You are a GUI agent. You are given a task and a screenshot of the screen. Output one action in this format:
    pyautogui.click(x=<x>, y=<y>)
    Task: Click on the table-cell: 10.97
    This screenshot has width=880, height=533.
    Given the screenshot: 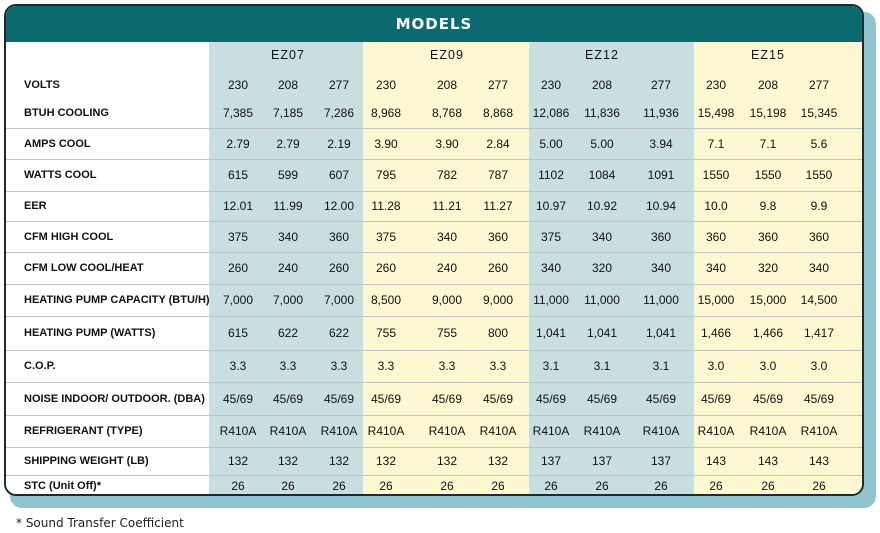 What is the action you would take?
    pyautogui.click(x=551, y=206)
    